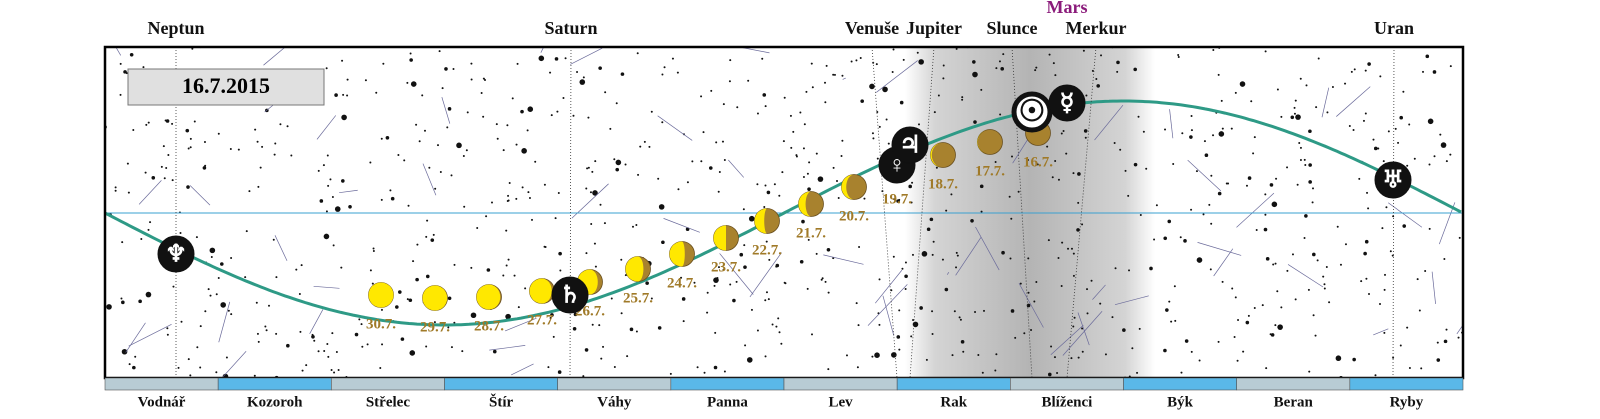 This screenshot has height=419, width=1600. What do you see at coordinates (1096, 28) in the screenshot?
I see `planet-label: Merkur` at bounding box center [1096, 28].